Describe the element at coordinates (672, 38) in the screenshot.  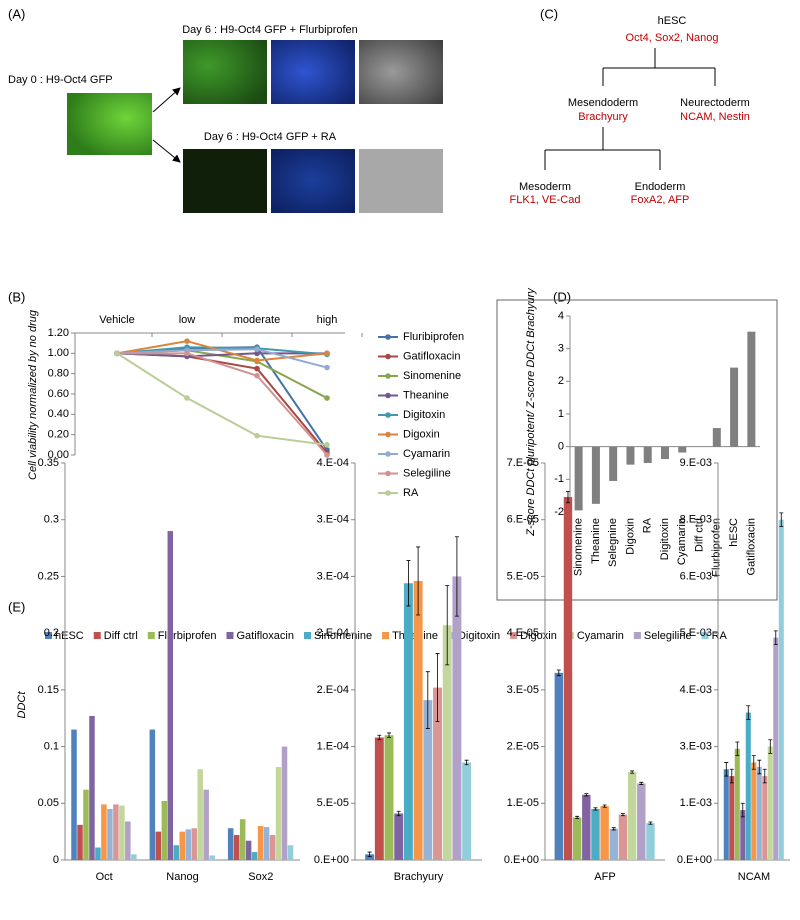
I see `node-markers: Oct4, Sox2, Nanog` at that location.